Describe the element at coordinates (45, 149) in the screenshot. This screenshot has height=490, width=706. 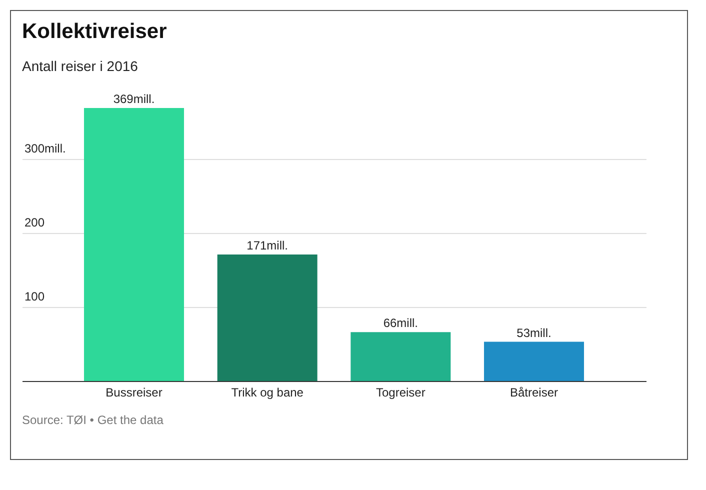
I see `y-tick-label: 300mill.` at that location.